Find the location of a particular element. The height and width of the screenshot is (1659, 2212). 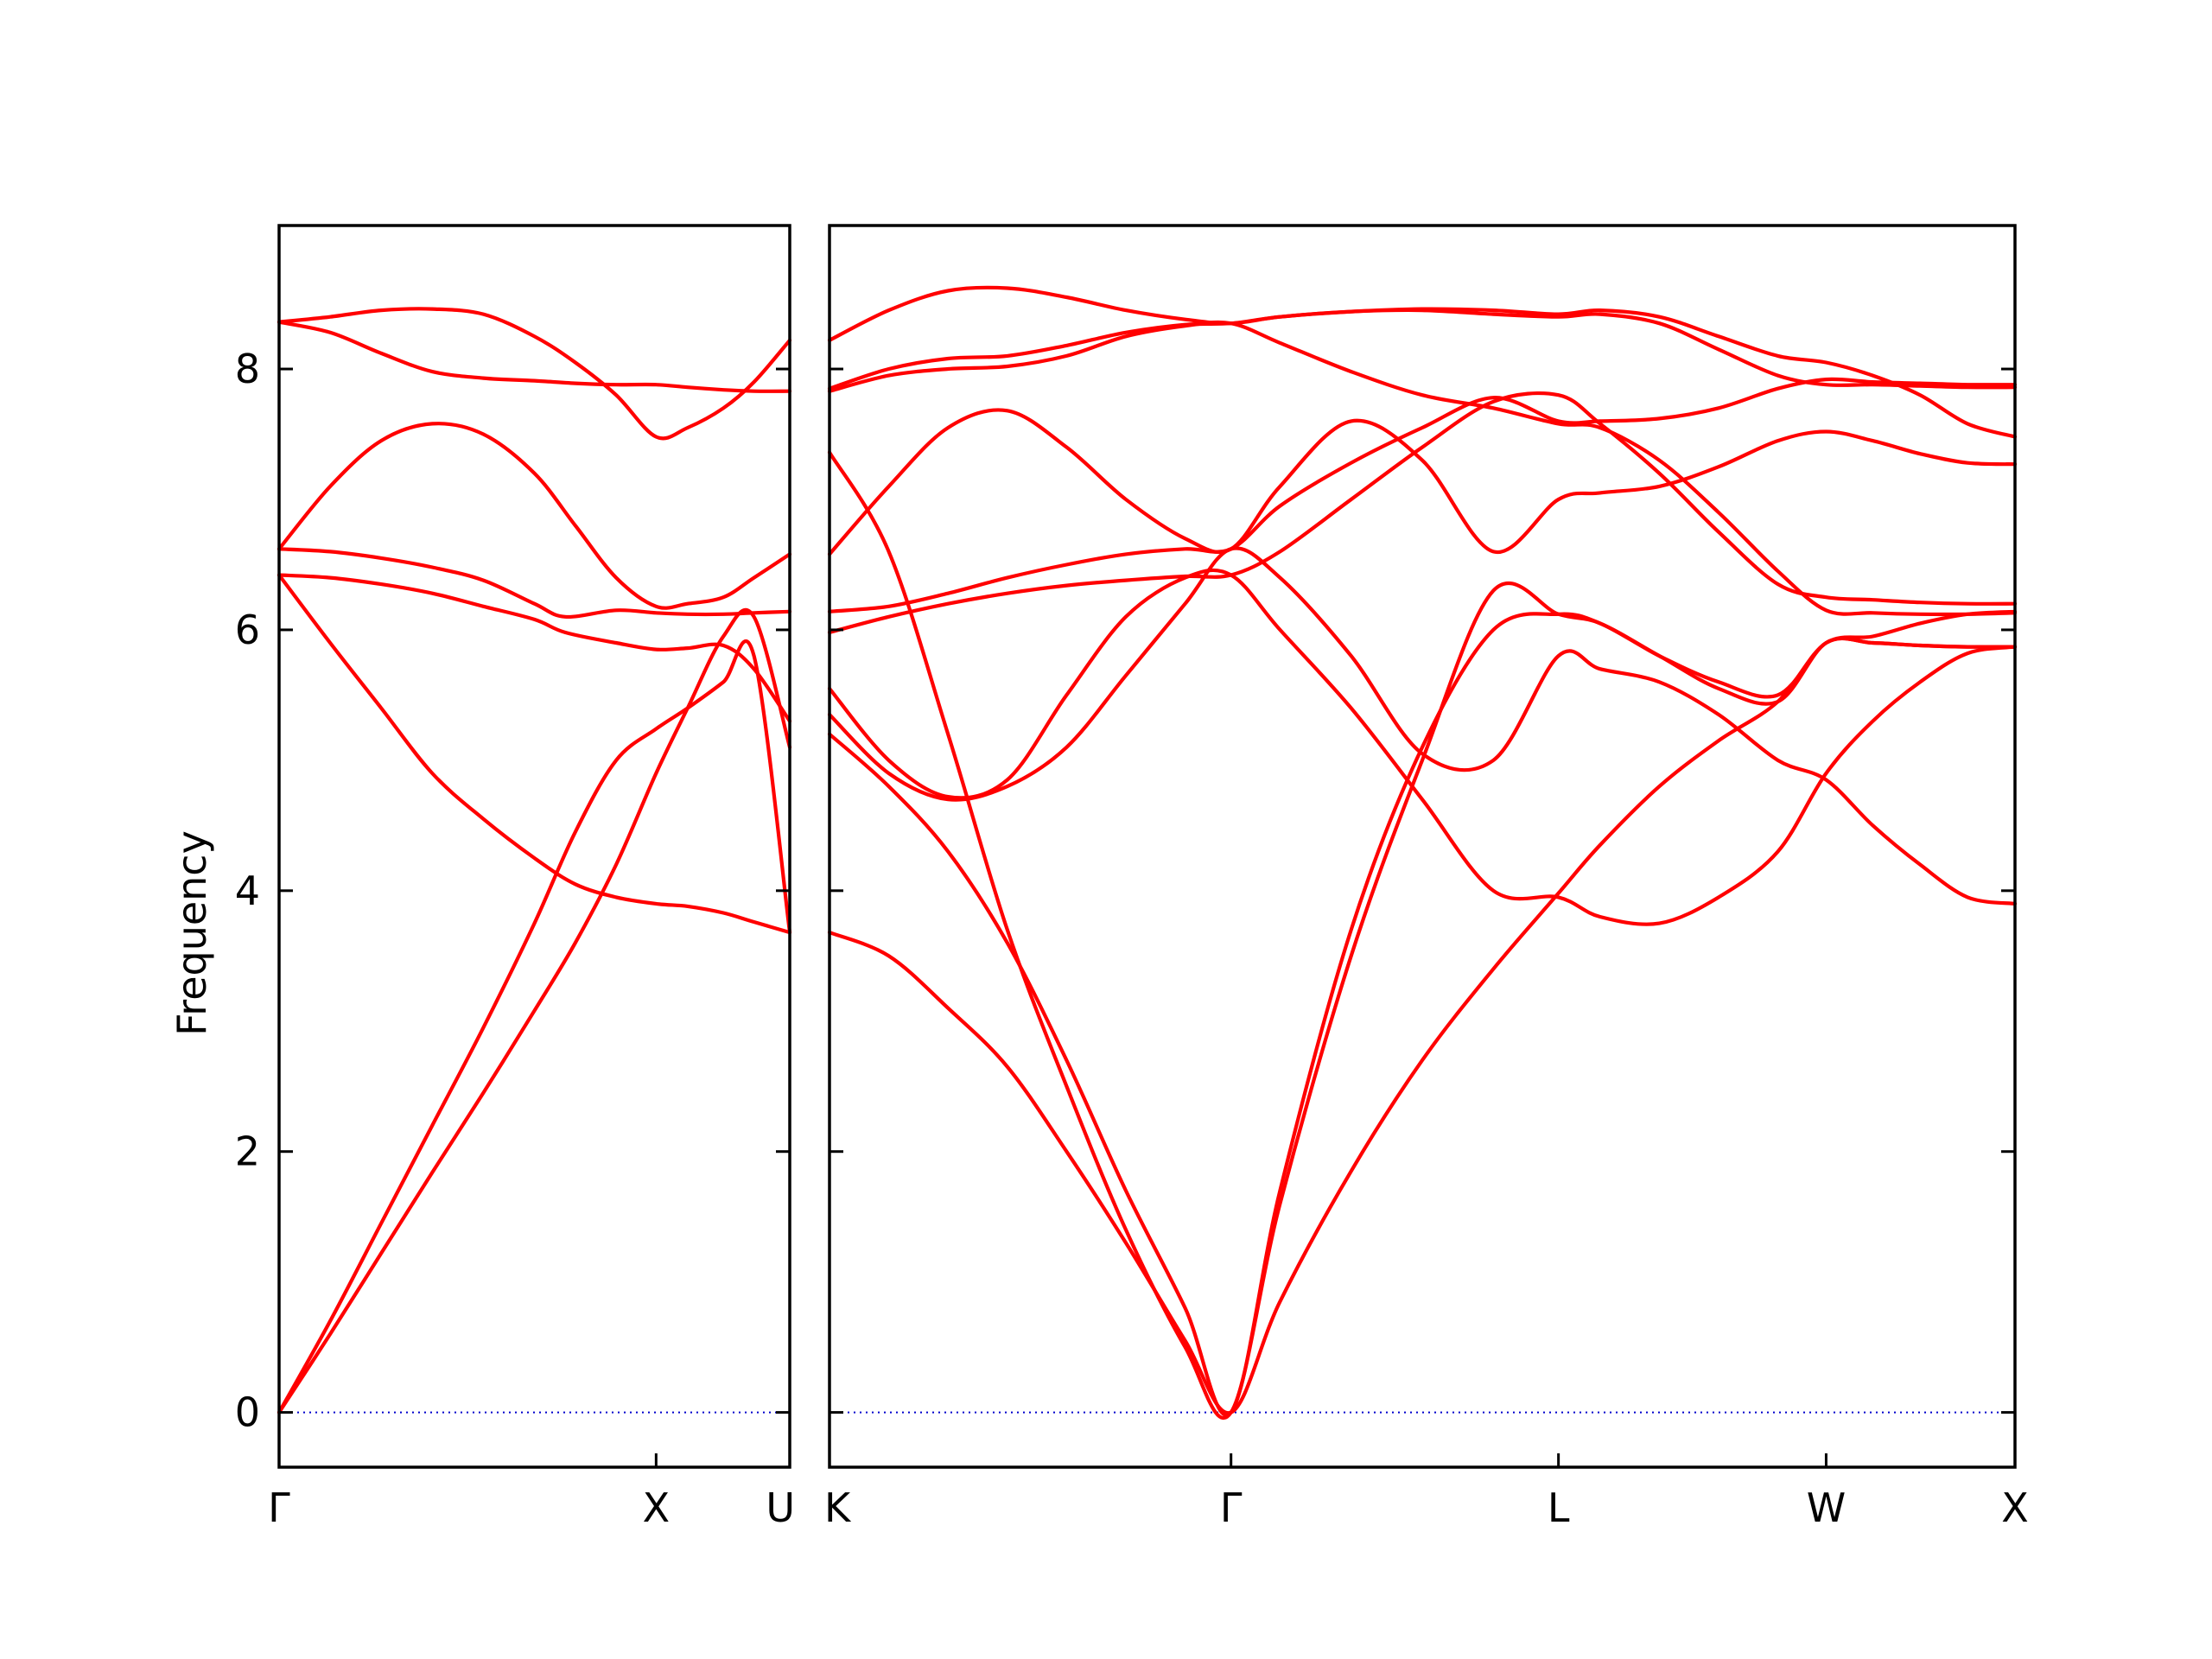

y-tick-label: 8 is located at coordinates (247, 369).